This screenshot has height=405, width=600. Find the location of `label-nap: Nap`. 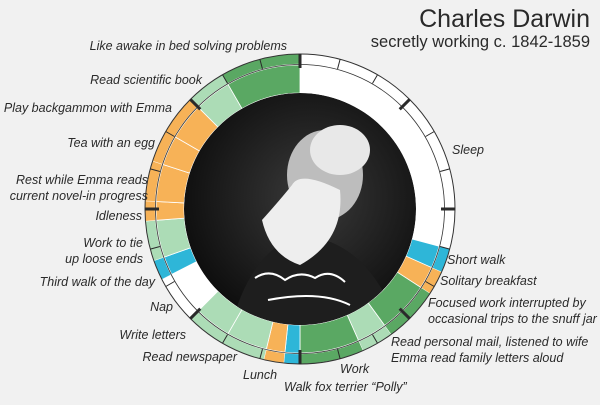

label-nap: Nap is located at coordinates (161, 307).